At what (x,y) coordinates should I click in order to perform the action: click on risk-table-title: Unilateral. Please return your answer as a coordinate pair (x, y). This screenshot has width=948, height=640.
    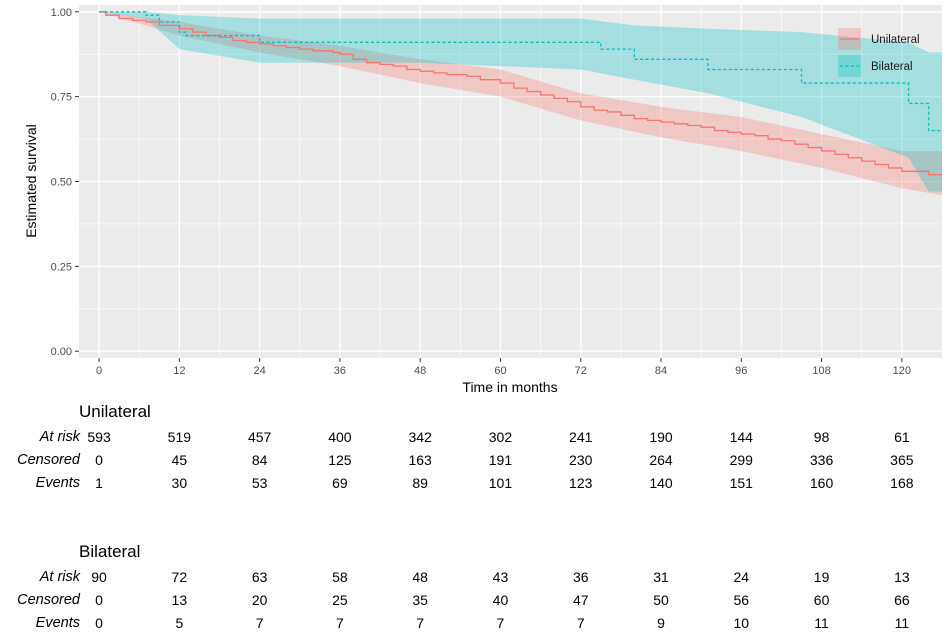
    Looking at the image, I should click on (115, 411).